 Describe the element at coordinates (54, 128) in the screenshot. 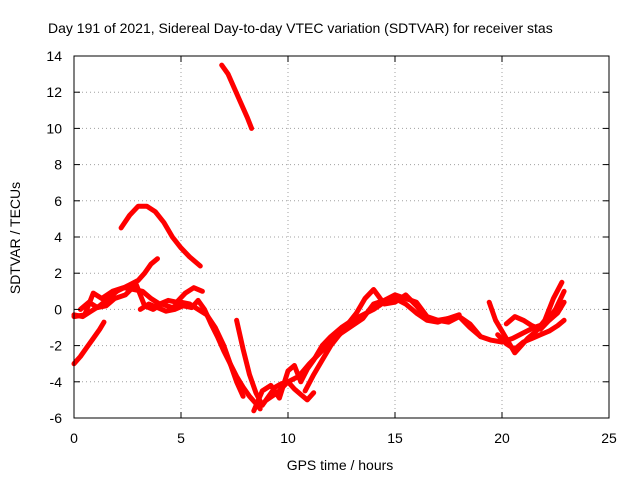

I see `y-tick-label: 10` at that location.